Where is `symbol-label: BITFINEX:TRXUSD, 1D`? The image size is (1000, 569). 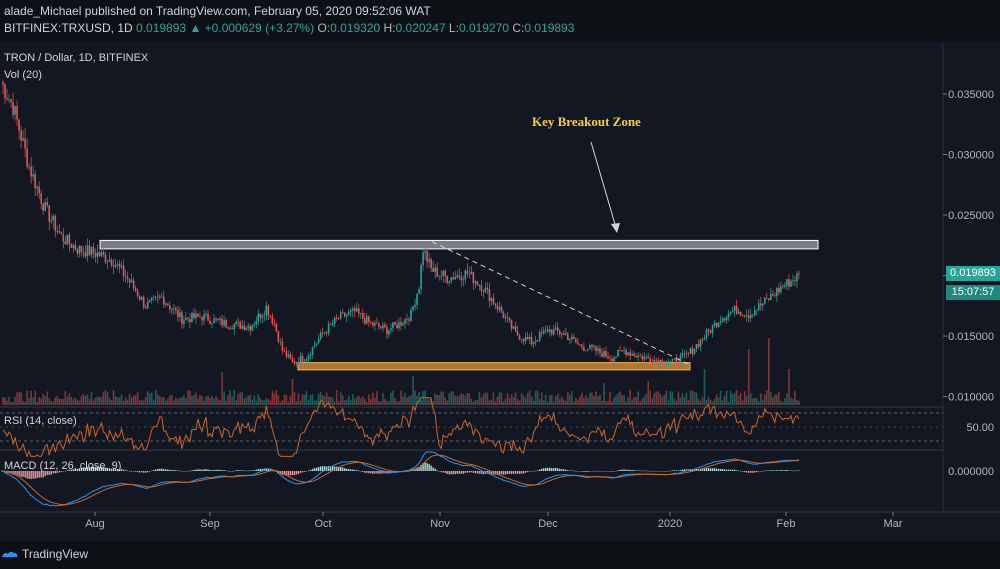
symbol-label: BITFINEX:TRXUSD, 1D is located at coordinates (68, 28).